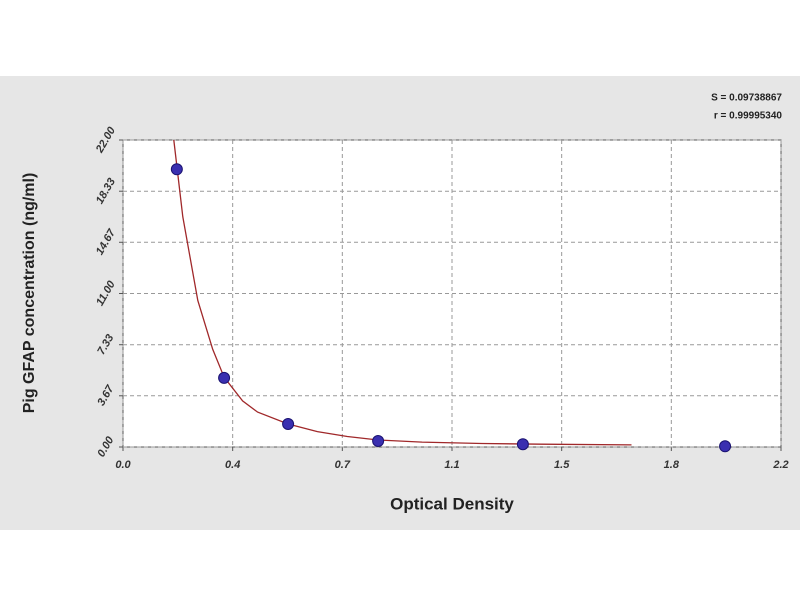 The width and height of the screenshot is (800, 605). Describe the element at coordinates (232, 465) in the screenshot. I see `x-tick-label: 0.4` at that location.